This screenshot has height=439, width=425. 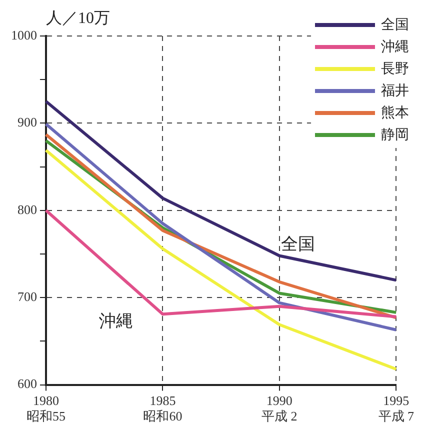 I want to click on y-tick-label: 700, so click(x=27, y=296).